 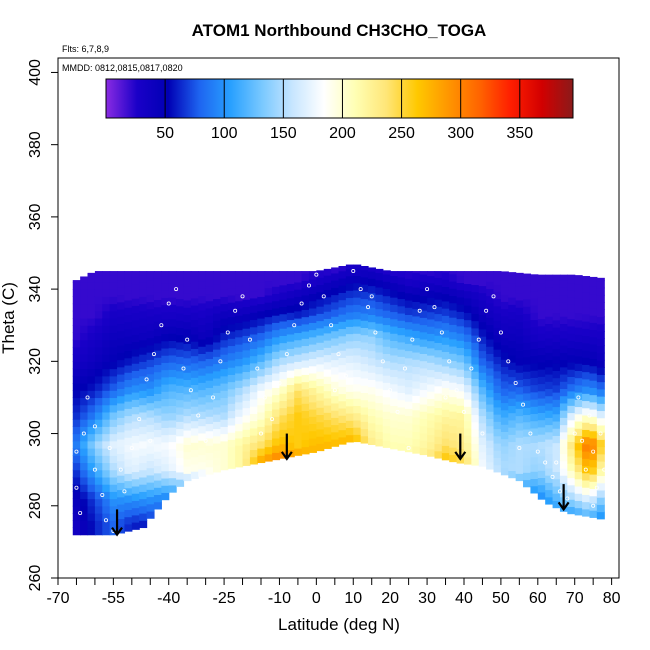 I want to click on x-axis-label: Latitude (deg N), so click(x=339, y=624).